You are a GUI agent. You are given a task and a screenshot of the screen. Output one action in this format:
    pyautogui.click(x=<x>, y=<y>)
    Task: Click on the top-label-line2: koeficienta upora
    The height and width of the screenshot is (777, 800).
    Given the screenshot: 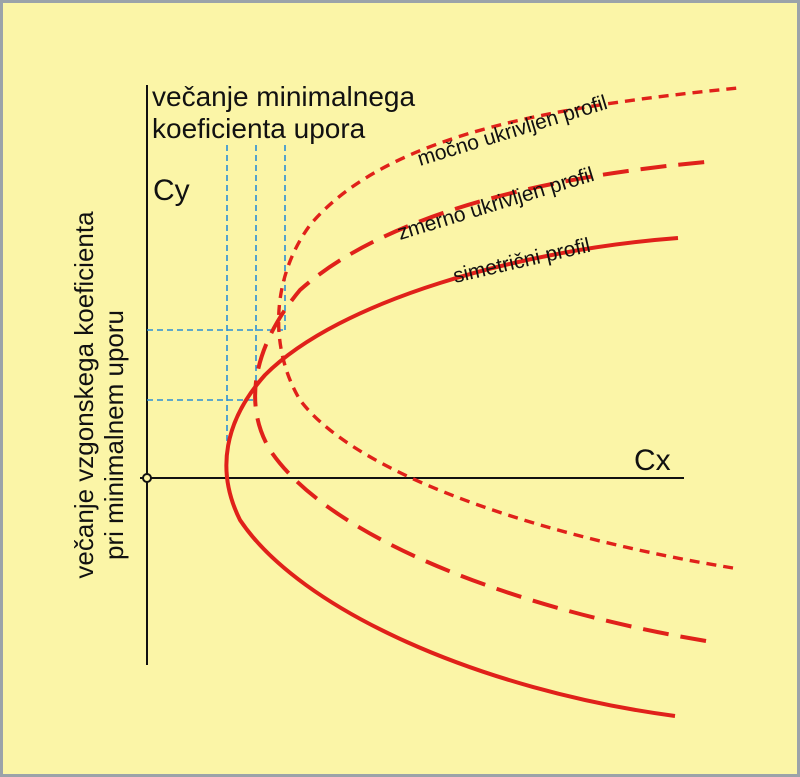 What is the action you would take?
    pyautogui.click(x=259, y=128)
    